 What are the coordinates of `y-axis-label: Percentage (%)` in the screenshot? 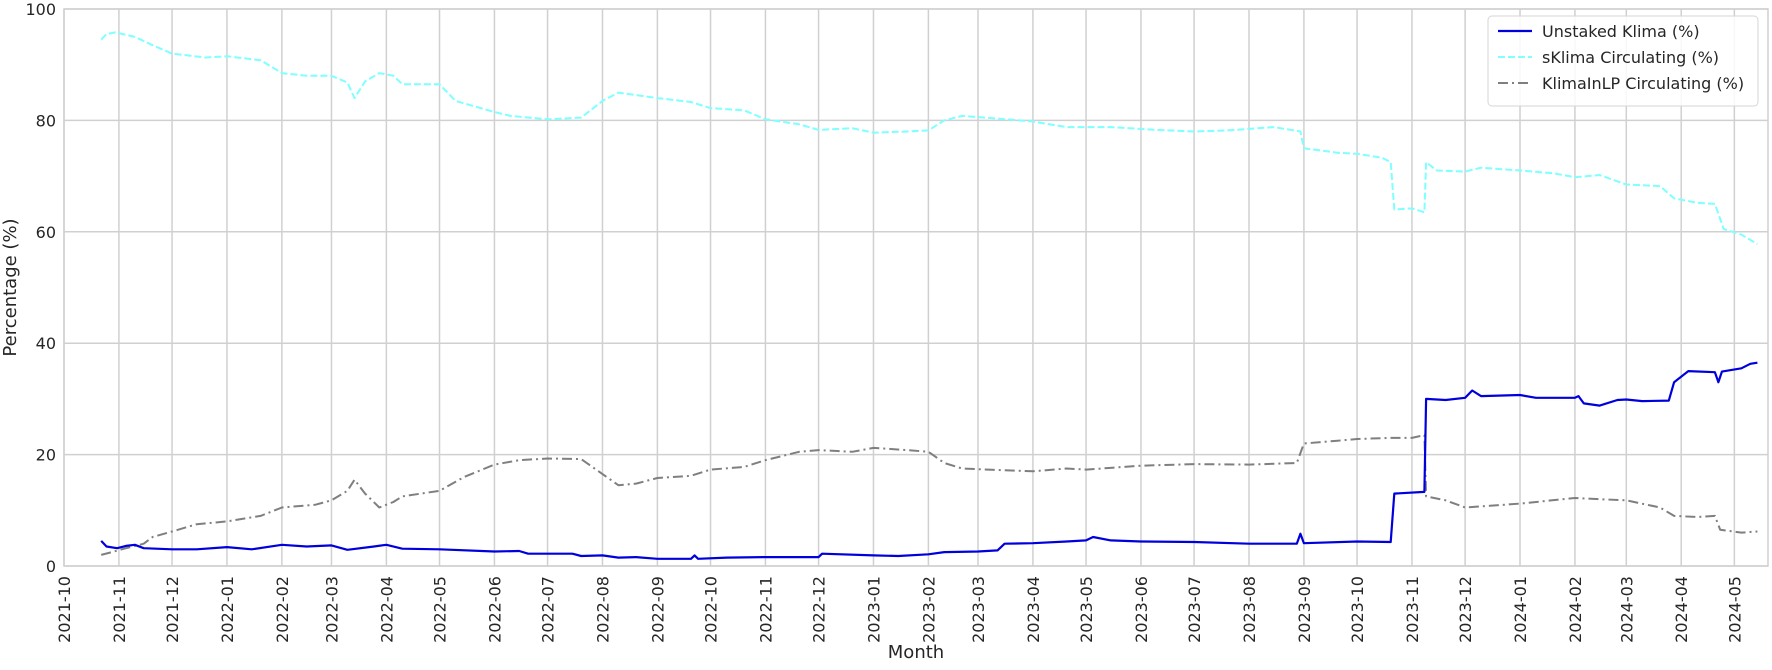 It's located at (10, 287).